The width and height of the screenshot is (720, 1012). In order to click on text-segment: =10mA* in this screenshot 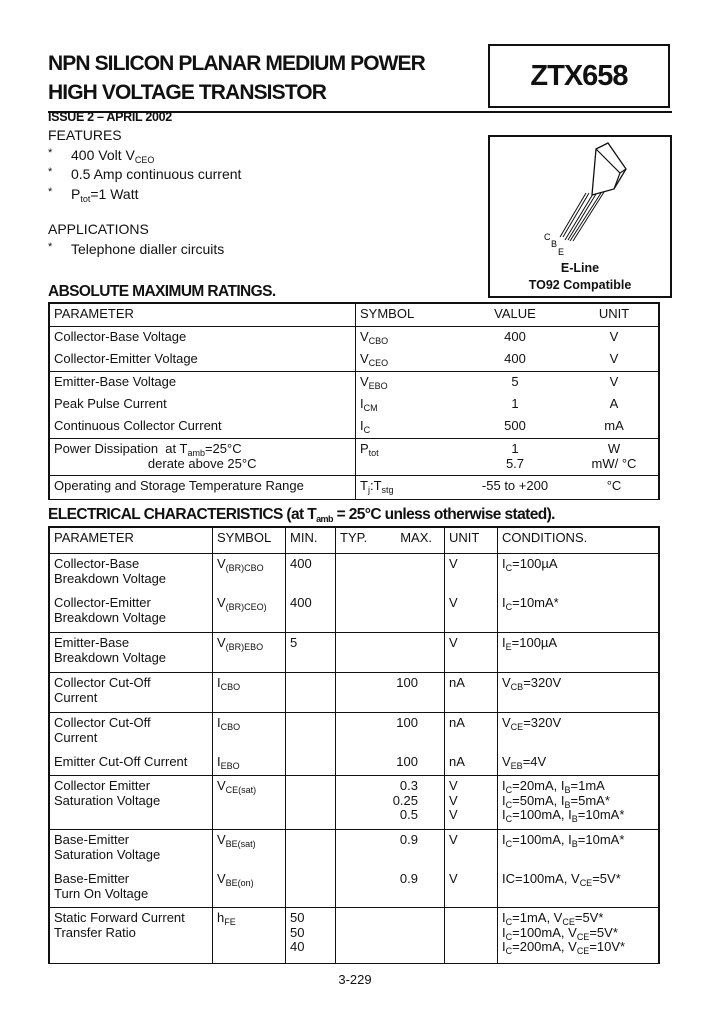, I will do `click(535, 602)`.